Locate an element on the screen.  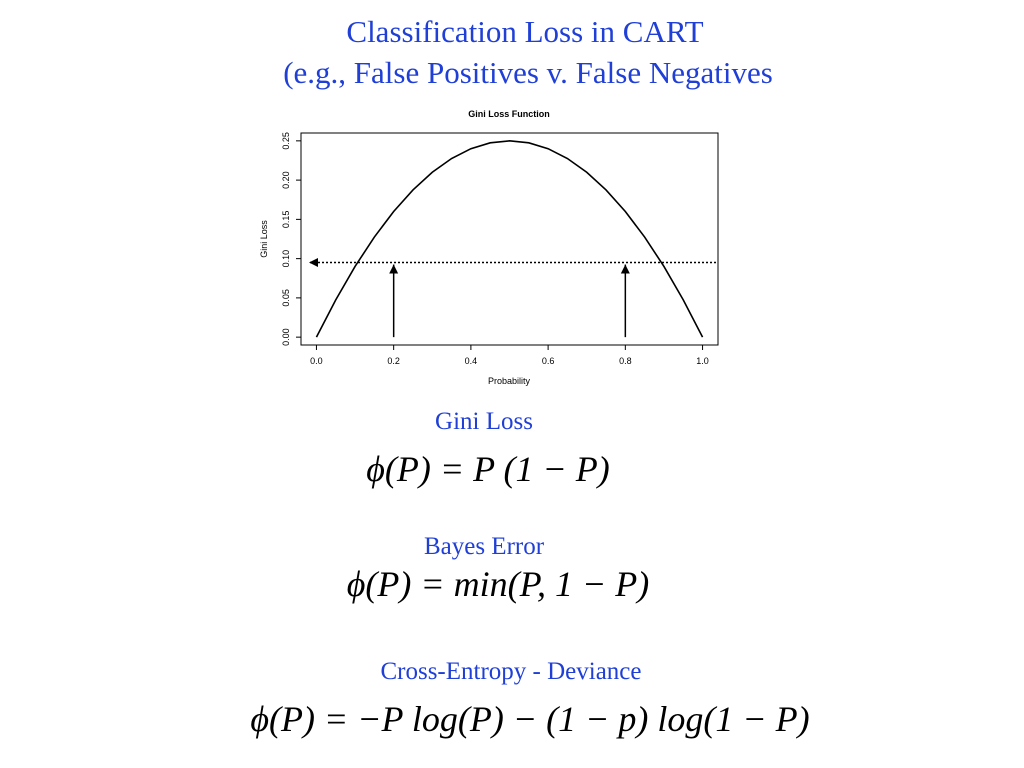
line-series is located at coordinates (509, 239).